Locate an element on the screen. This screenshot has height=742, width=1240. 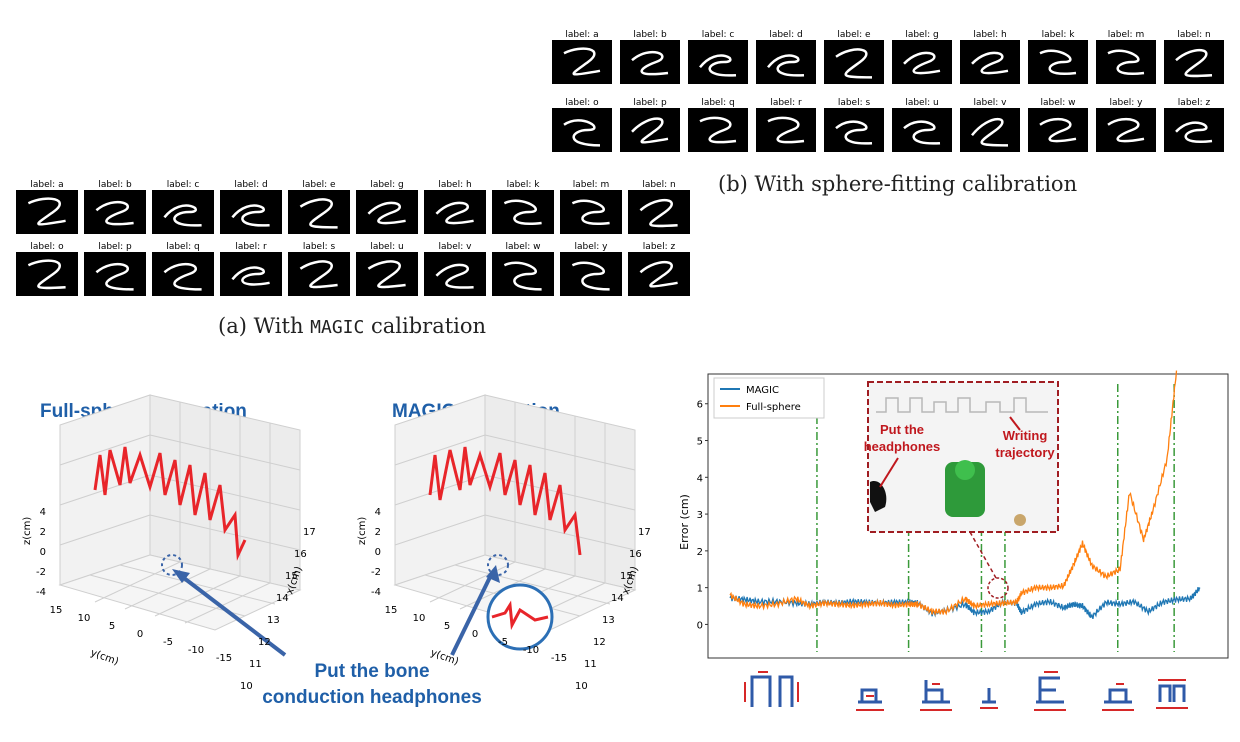
panel-b-r1-tile-2: label: c is located at coordinates (718, 57).